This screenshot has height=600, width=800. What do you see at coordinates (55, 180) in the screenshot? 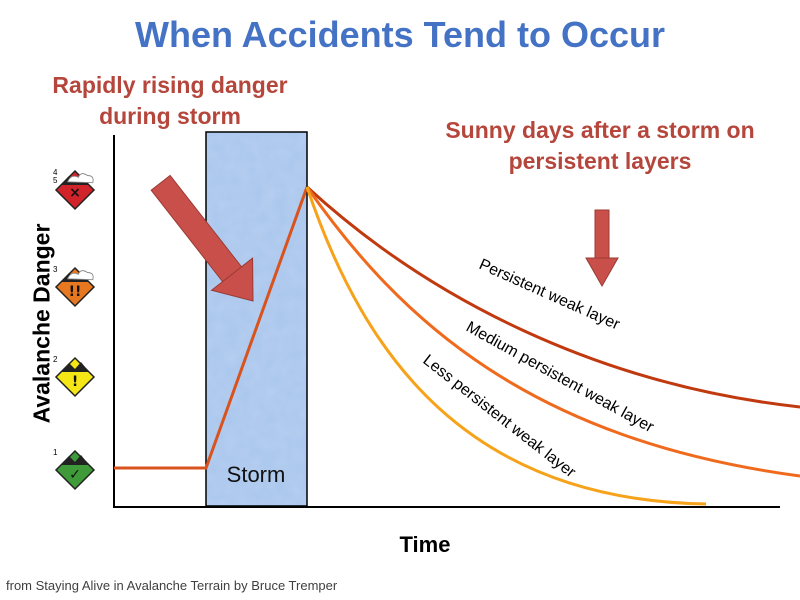
I see `svg-text: 5` at bounding box center [55, 180].